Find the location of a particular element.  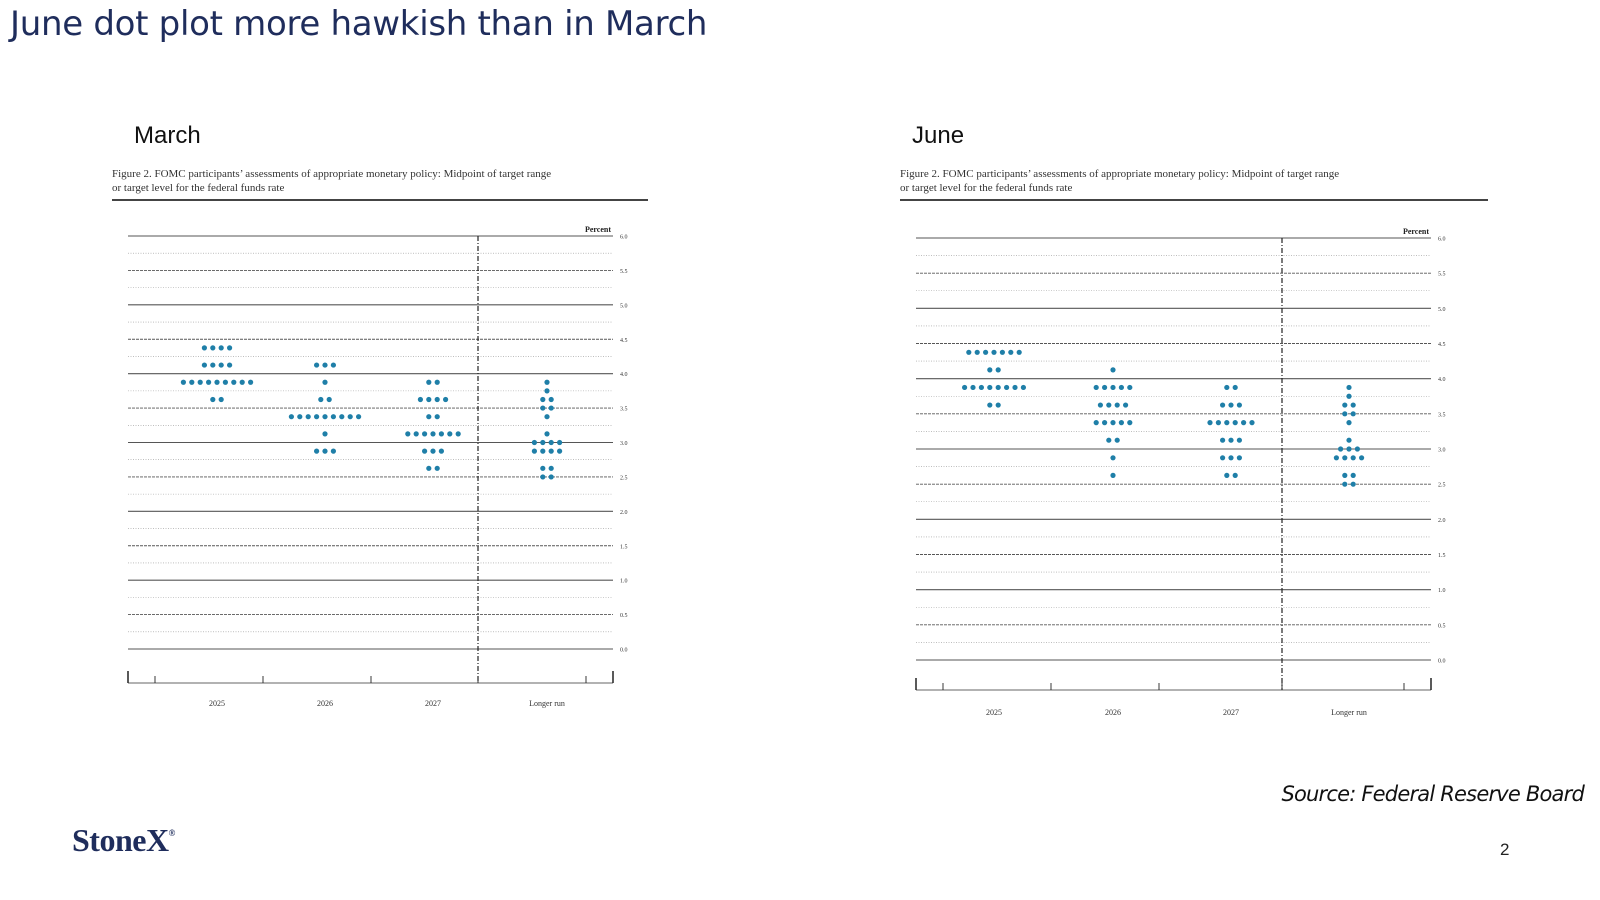

source-note: Source: Federal Reserve Board is located at coordinates (1432, 794).